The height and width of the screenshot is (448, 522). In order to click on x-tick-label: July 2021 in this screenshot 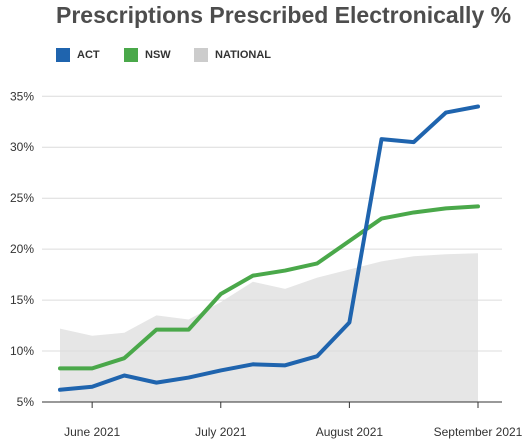, I will do `click(221, 432)`.